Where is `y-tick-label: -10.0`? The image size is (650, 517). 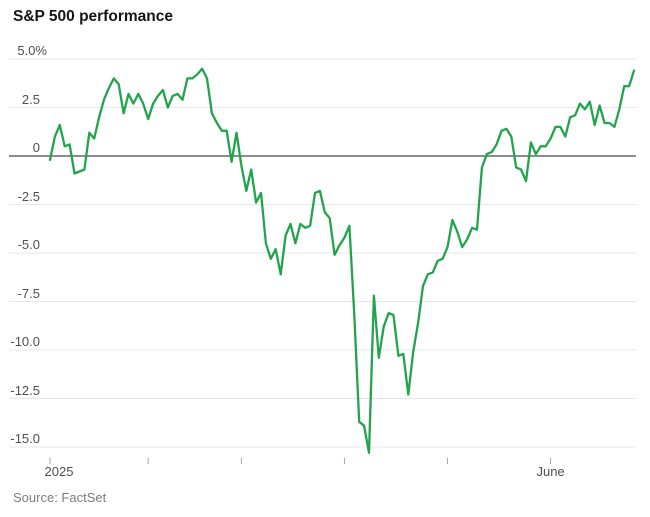 y-tick-label: -10.0 is located at coordinates (25, 341).